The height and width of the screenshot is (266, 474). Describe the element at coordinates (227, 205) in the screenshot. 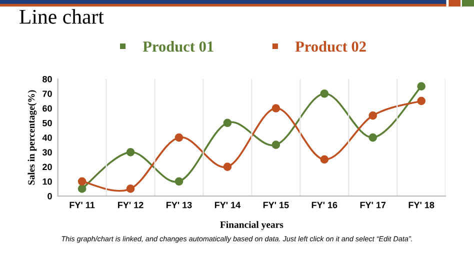

I see `x-tick-label: FY' 14` at that location.